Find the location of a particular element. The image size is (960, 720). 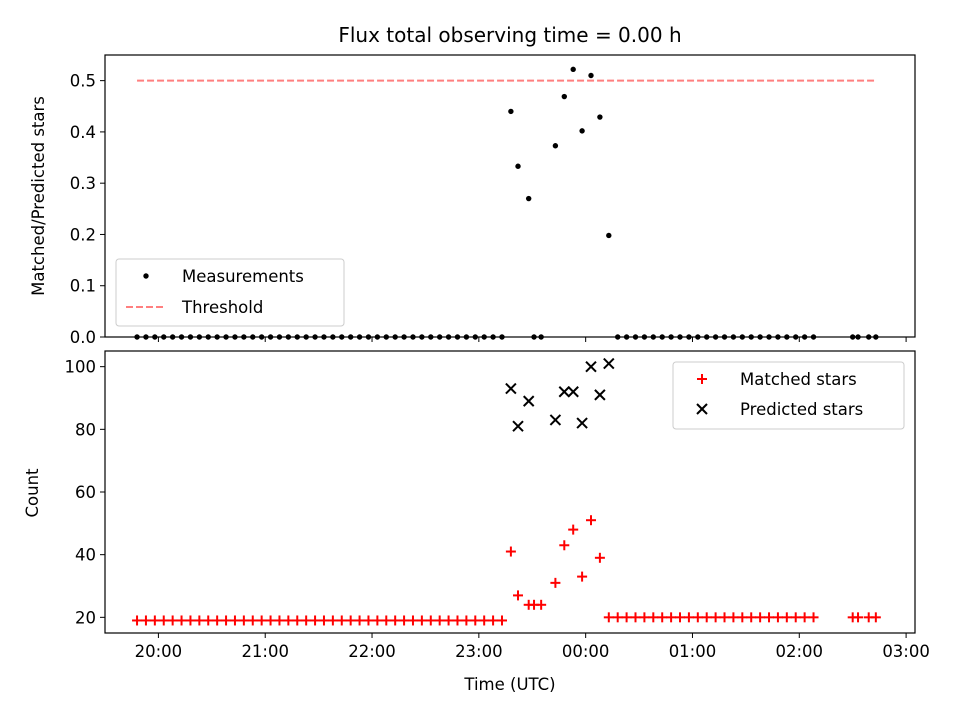

bottom-ytick-label: 40 is located at coordinates (85, 555).